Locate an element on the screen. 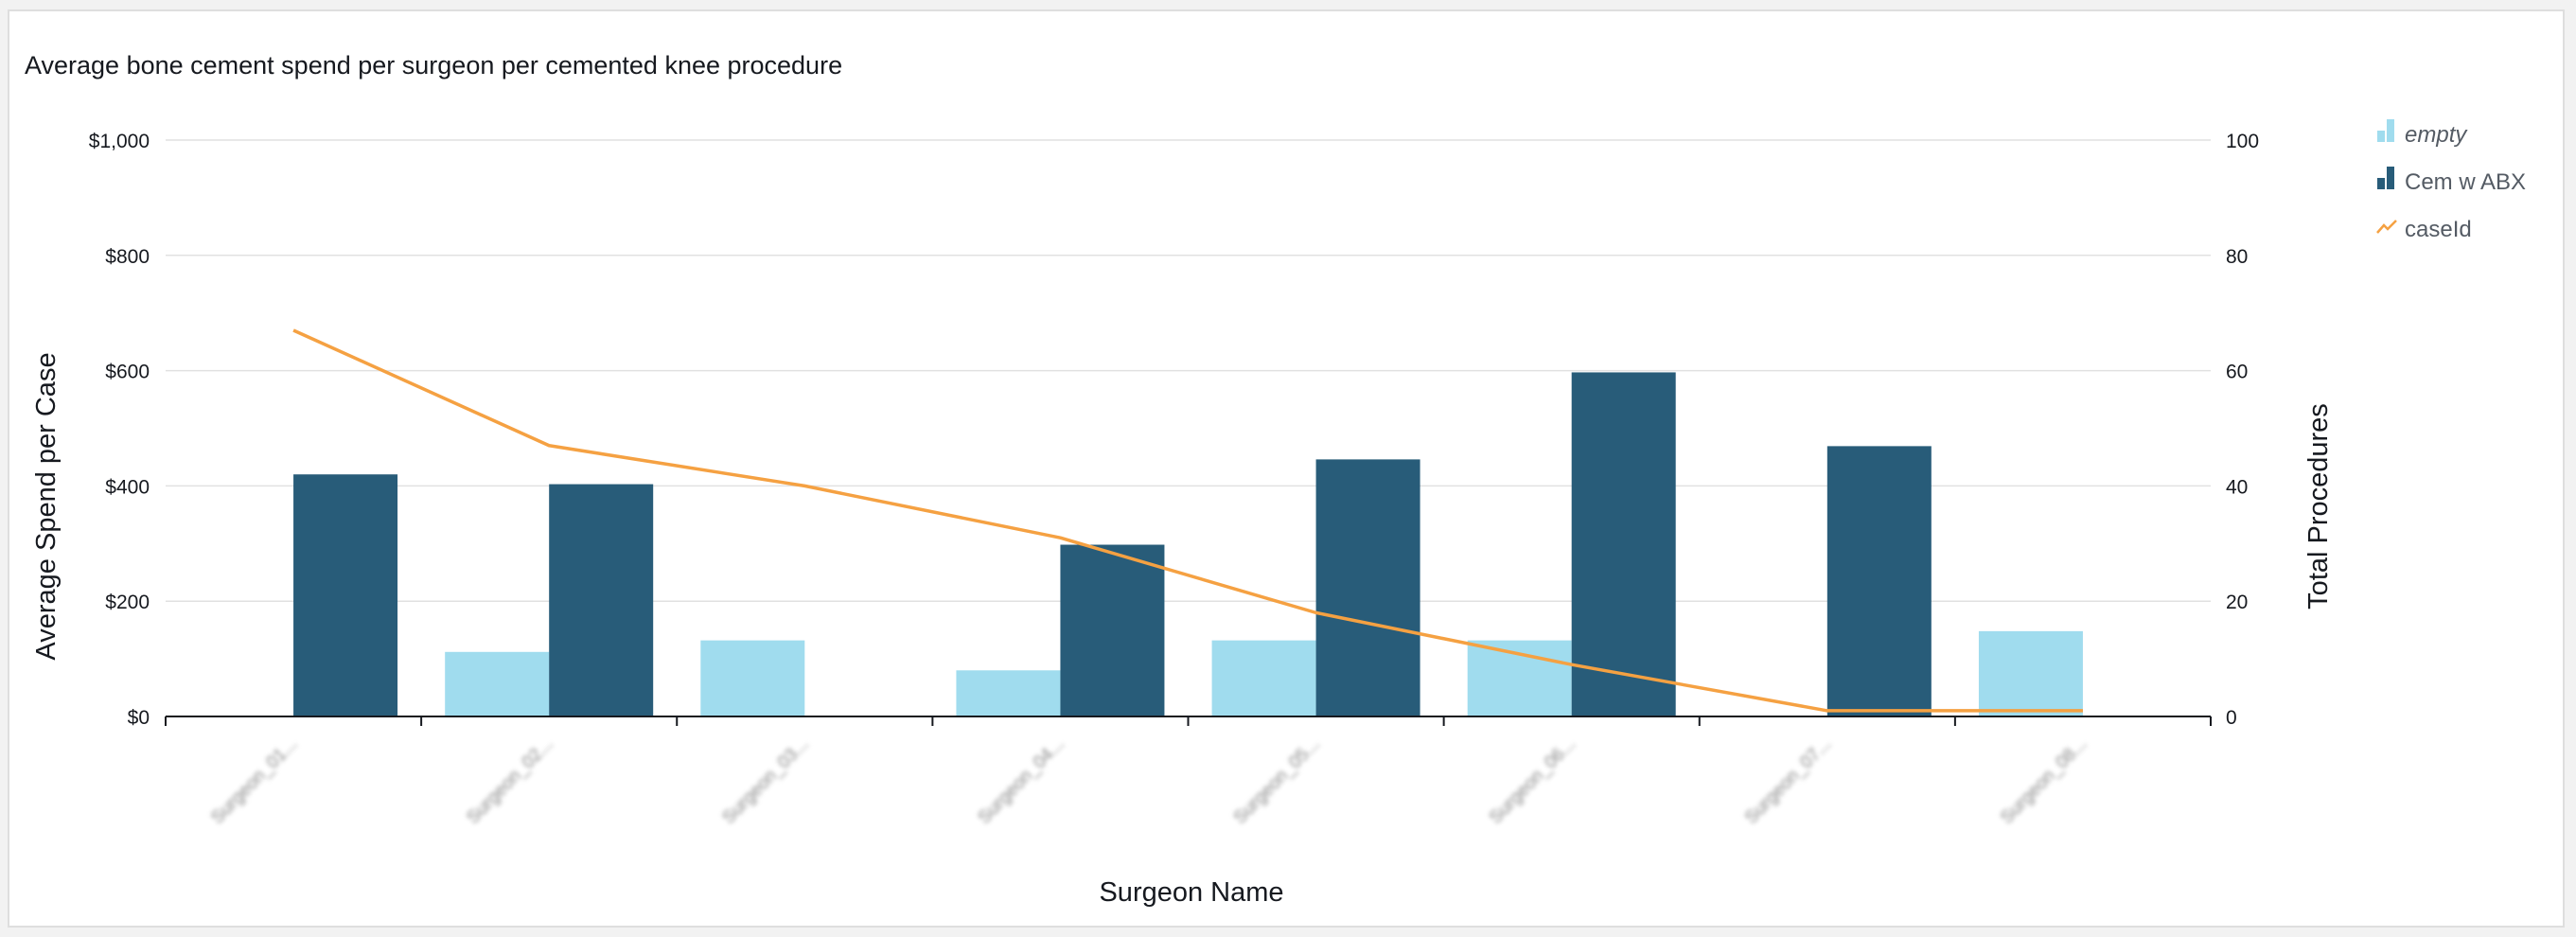 The image size is (2576, 937). y-axis-ticks: $0 $200 $400 $600 $800 $1,000 is located at coordinates (119, 430).